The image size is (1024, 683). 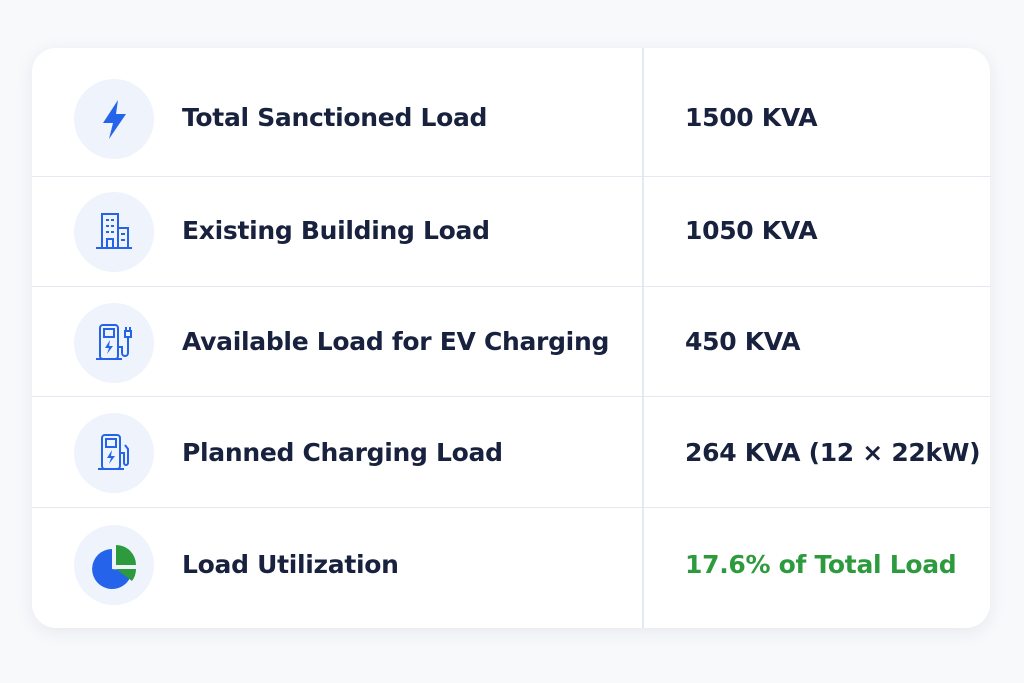 What do you see at coordinates (743, 341) in the screenshot?
I see `row-value: 450 KVA` at bounding box center [743, 341].